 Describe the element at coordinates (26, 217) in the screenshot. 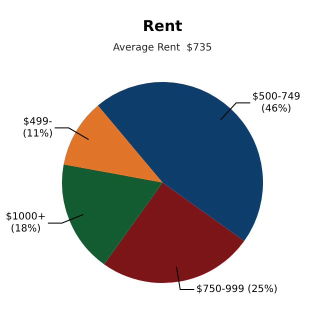

I see `slice-label: $1000+` at that location.